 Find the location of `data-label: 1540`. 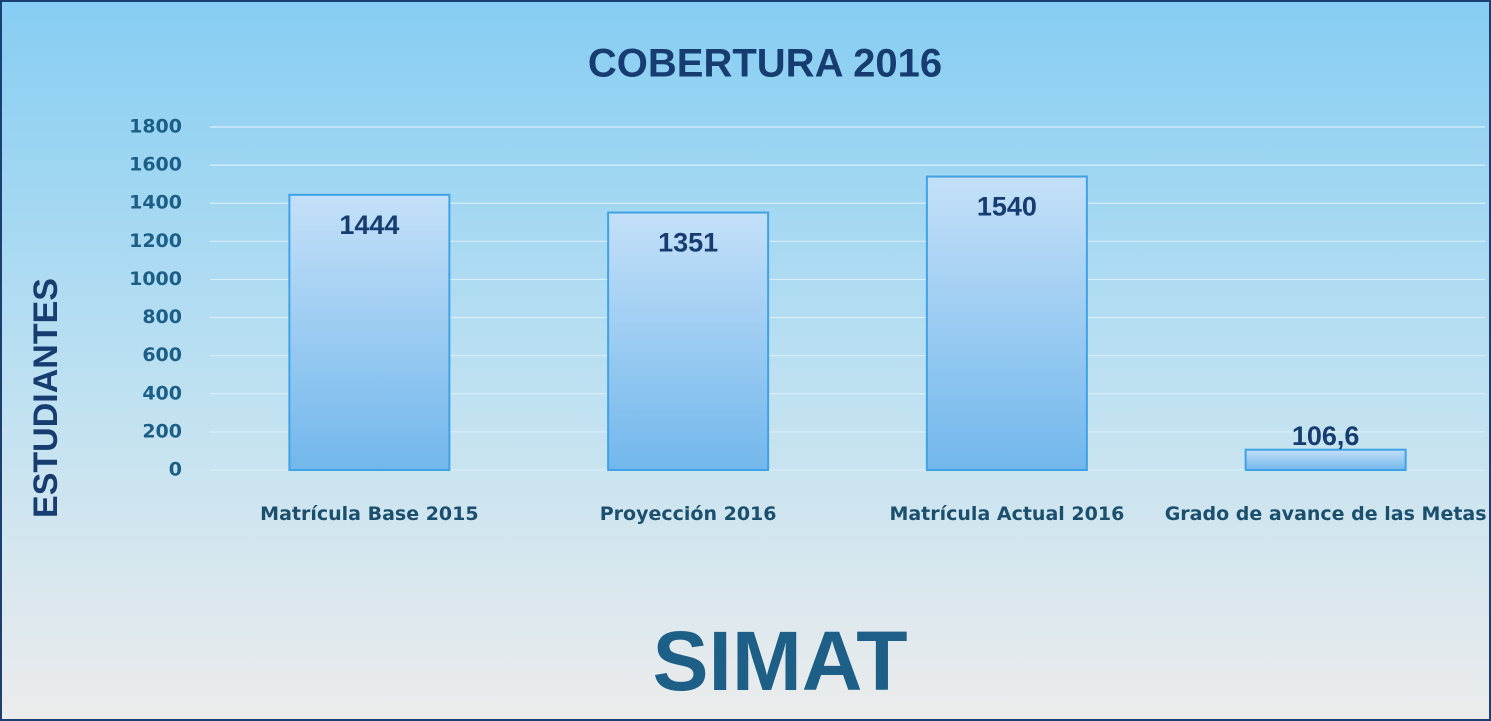

data-label: 1540 is located at coordinates (1007, 207).